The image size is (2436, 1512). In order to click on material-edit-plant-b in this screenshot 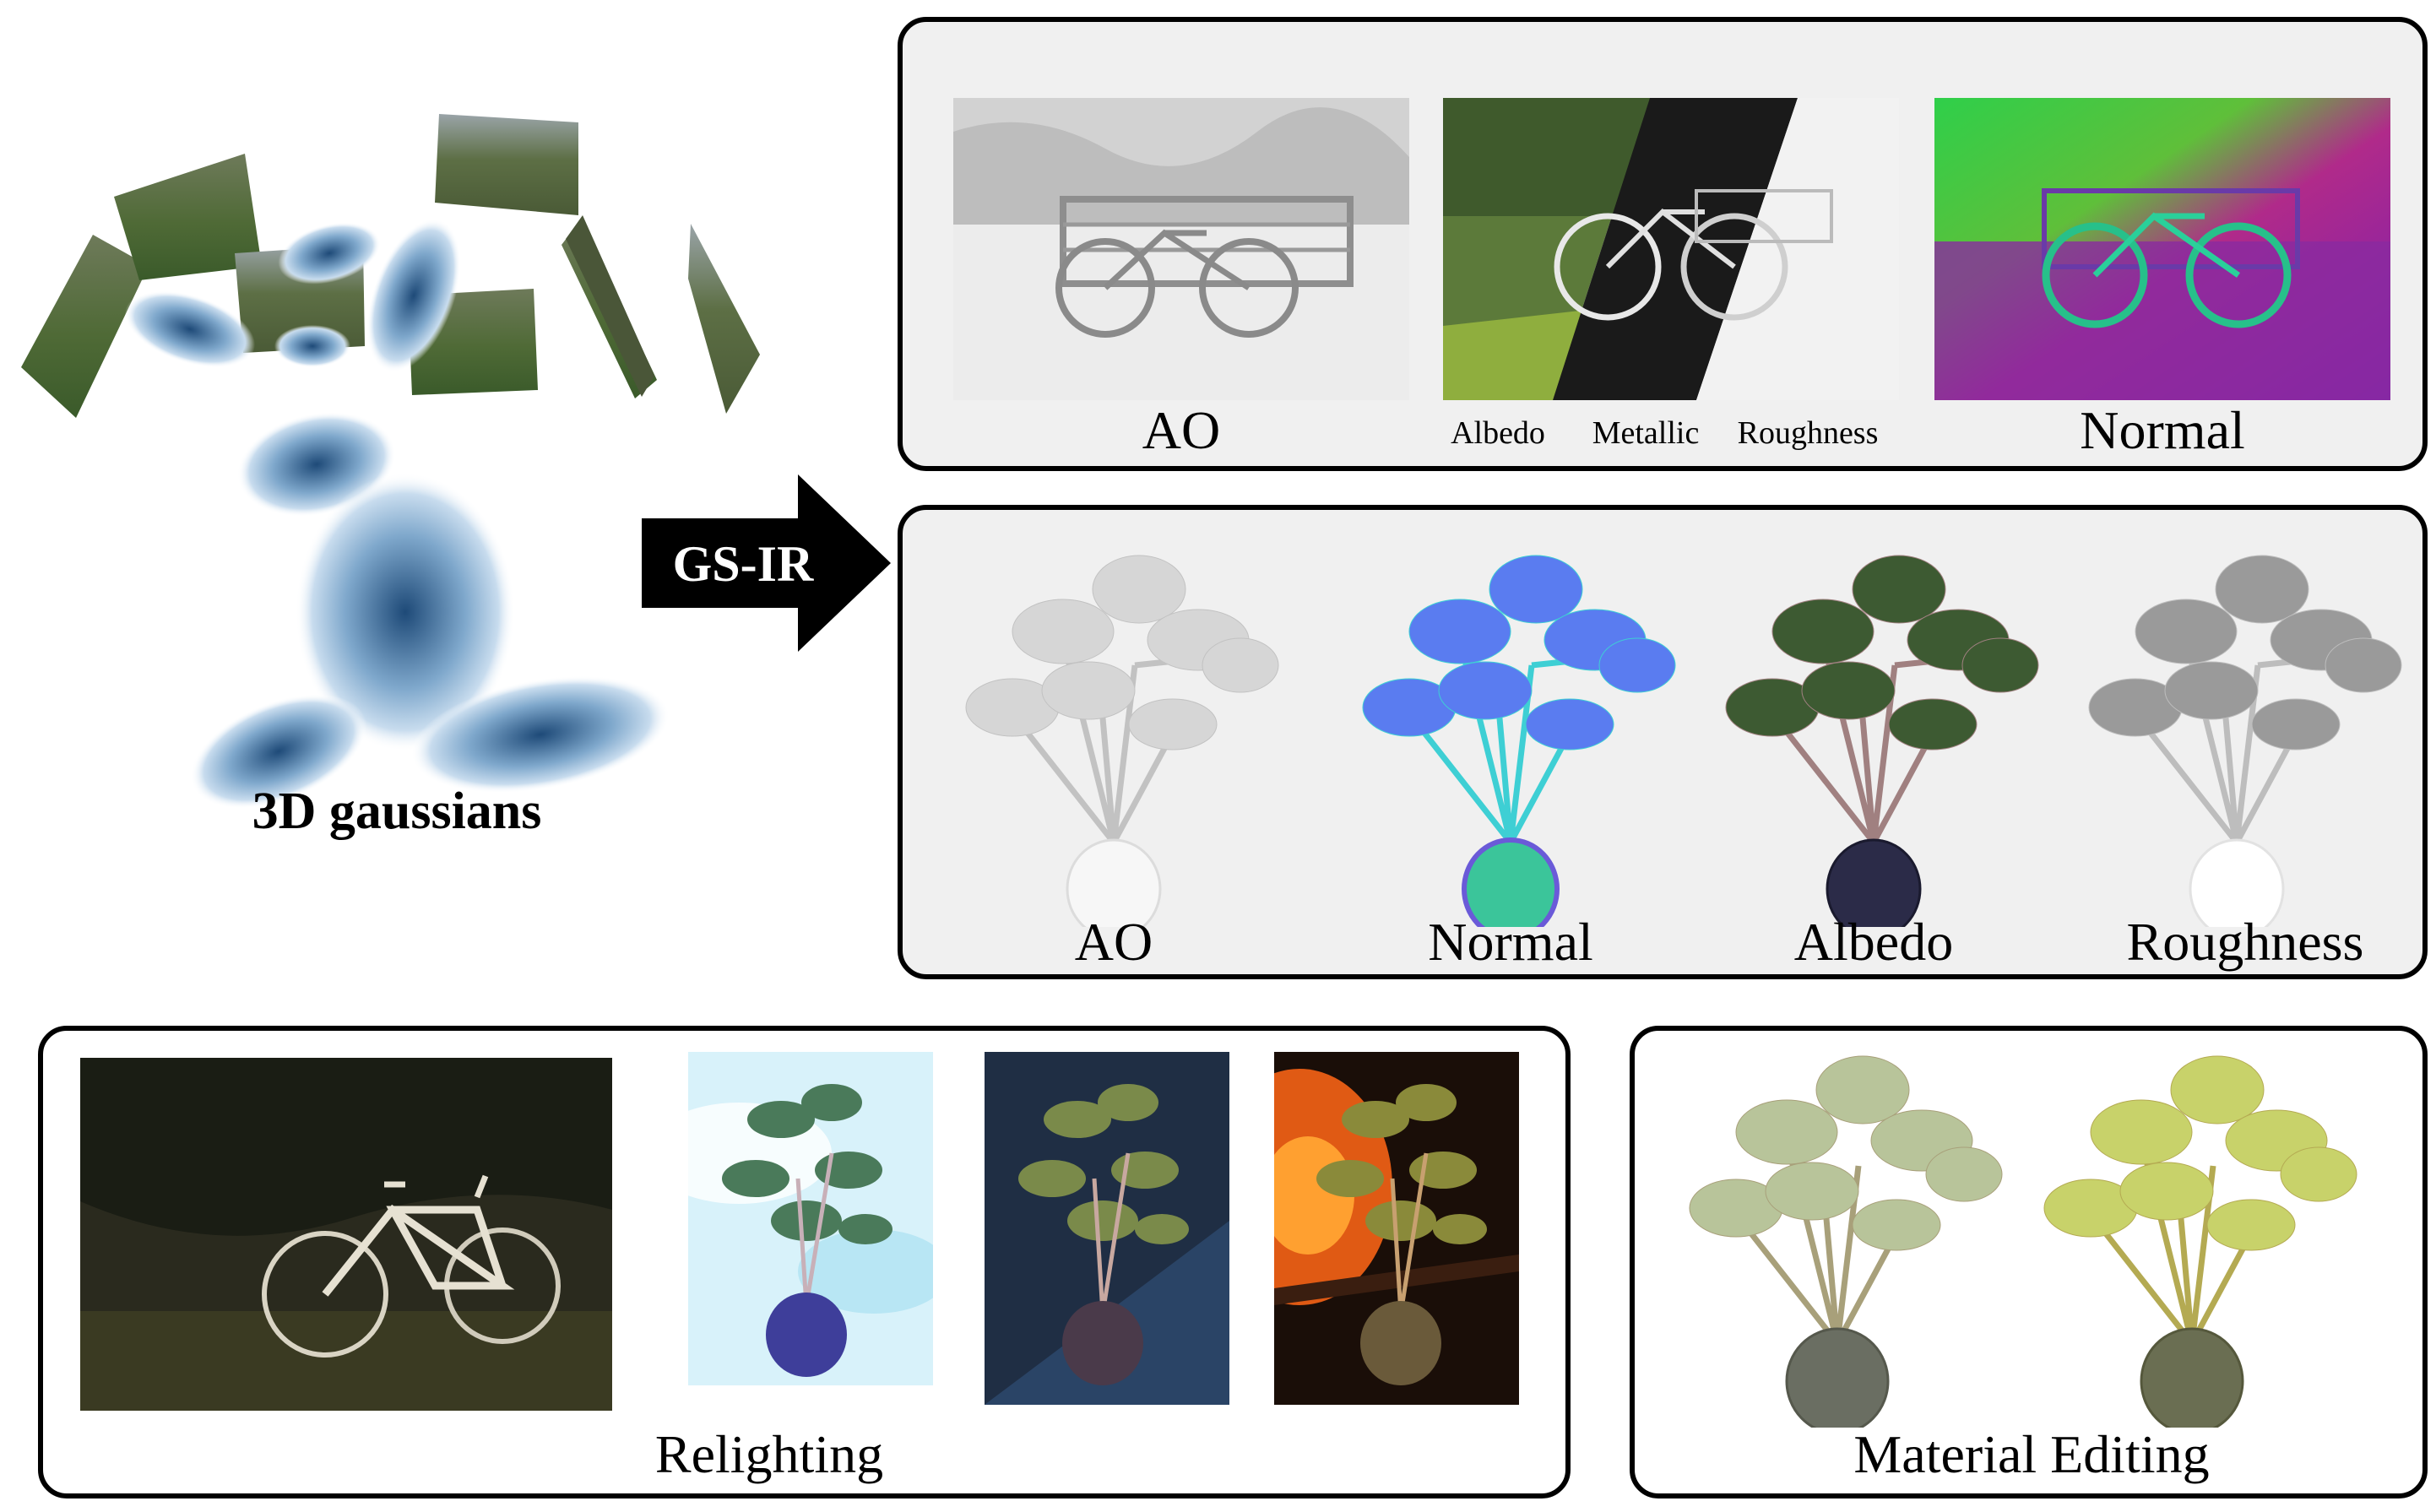, I will do `click(2200, 1242)`.